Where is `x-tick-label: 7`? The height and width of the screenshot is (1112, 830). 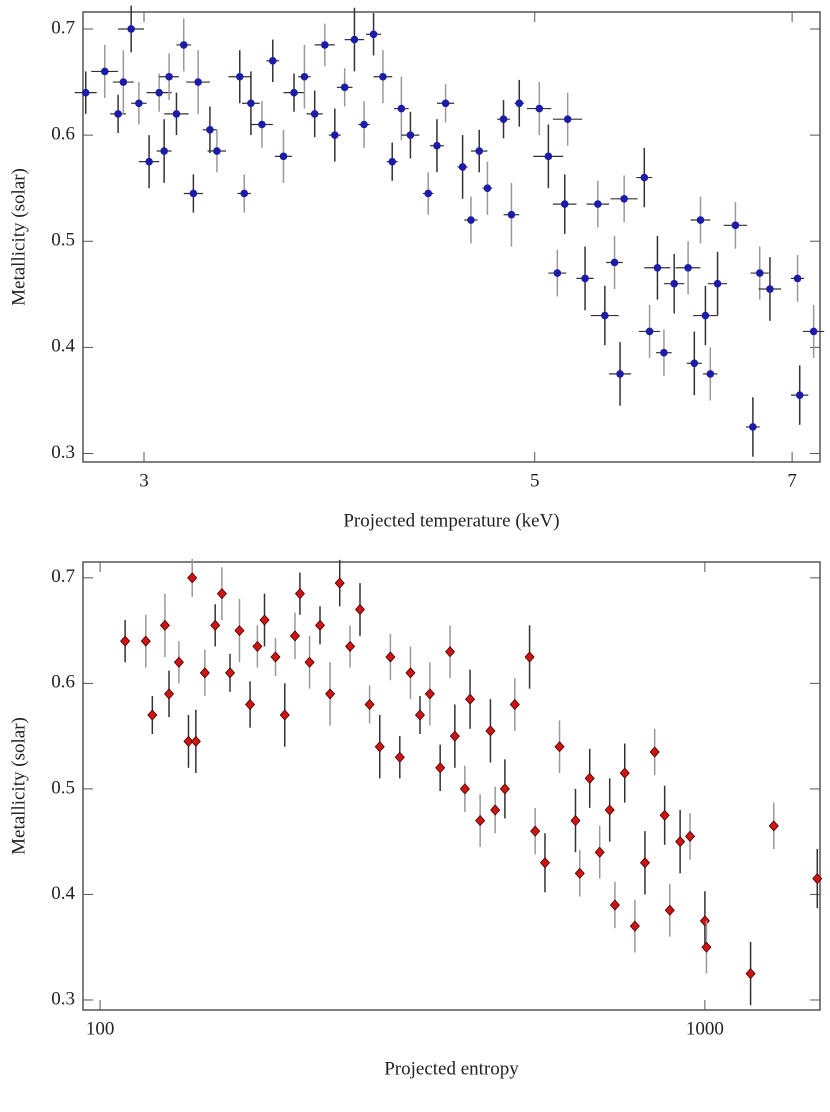 x-tick-label: 7 is located at coordinates (792, 480).